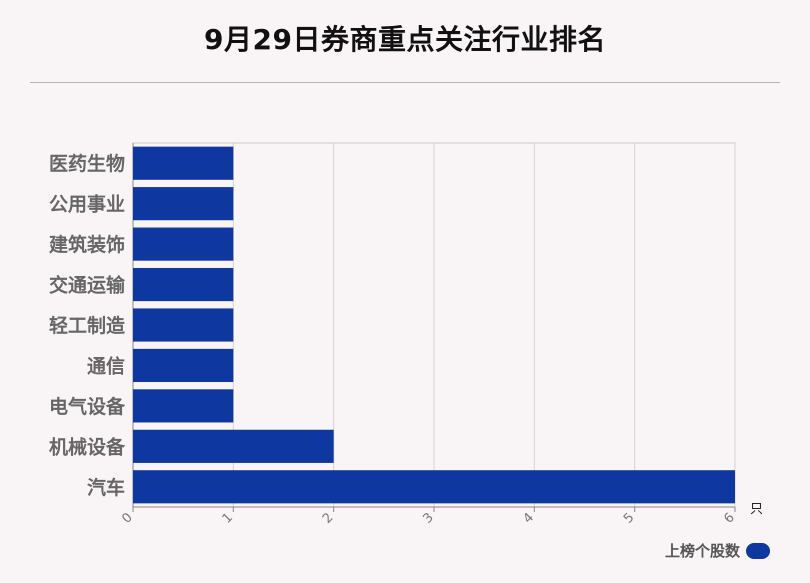 This screenshot has width=810, height=583. Describe the element at coordinates (529, 518) in the screenshot. I see `x-tick-label: 4` at that location.